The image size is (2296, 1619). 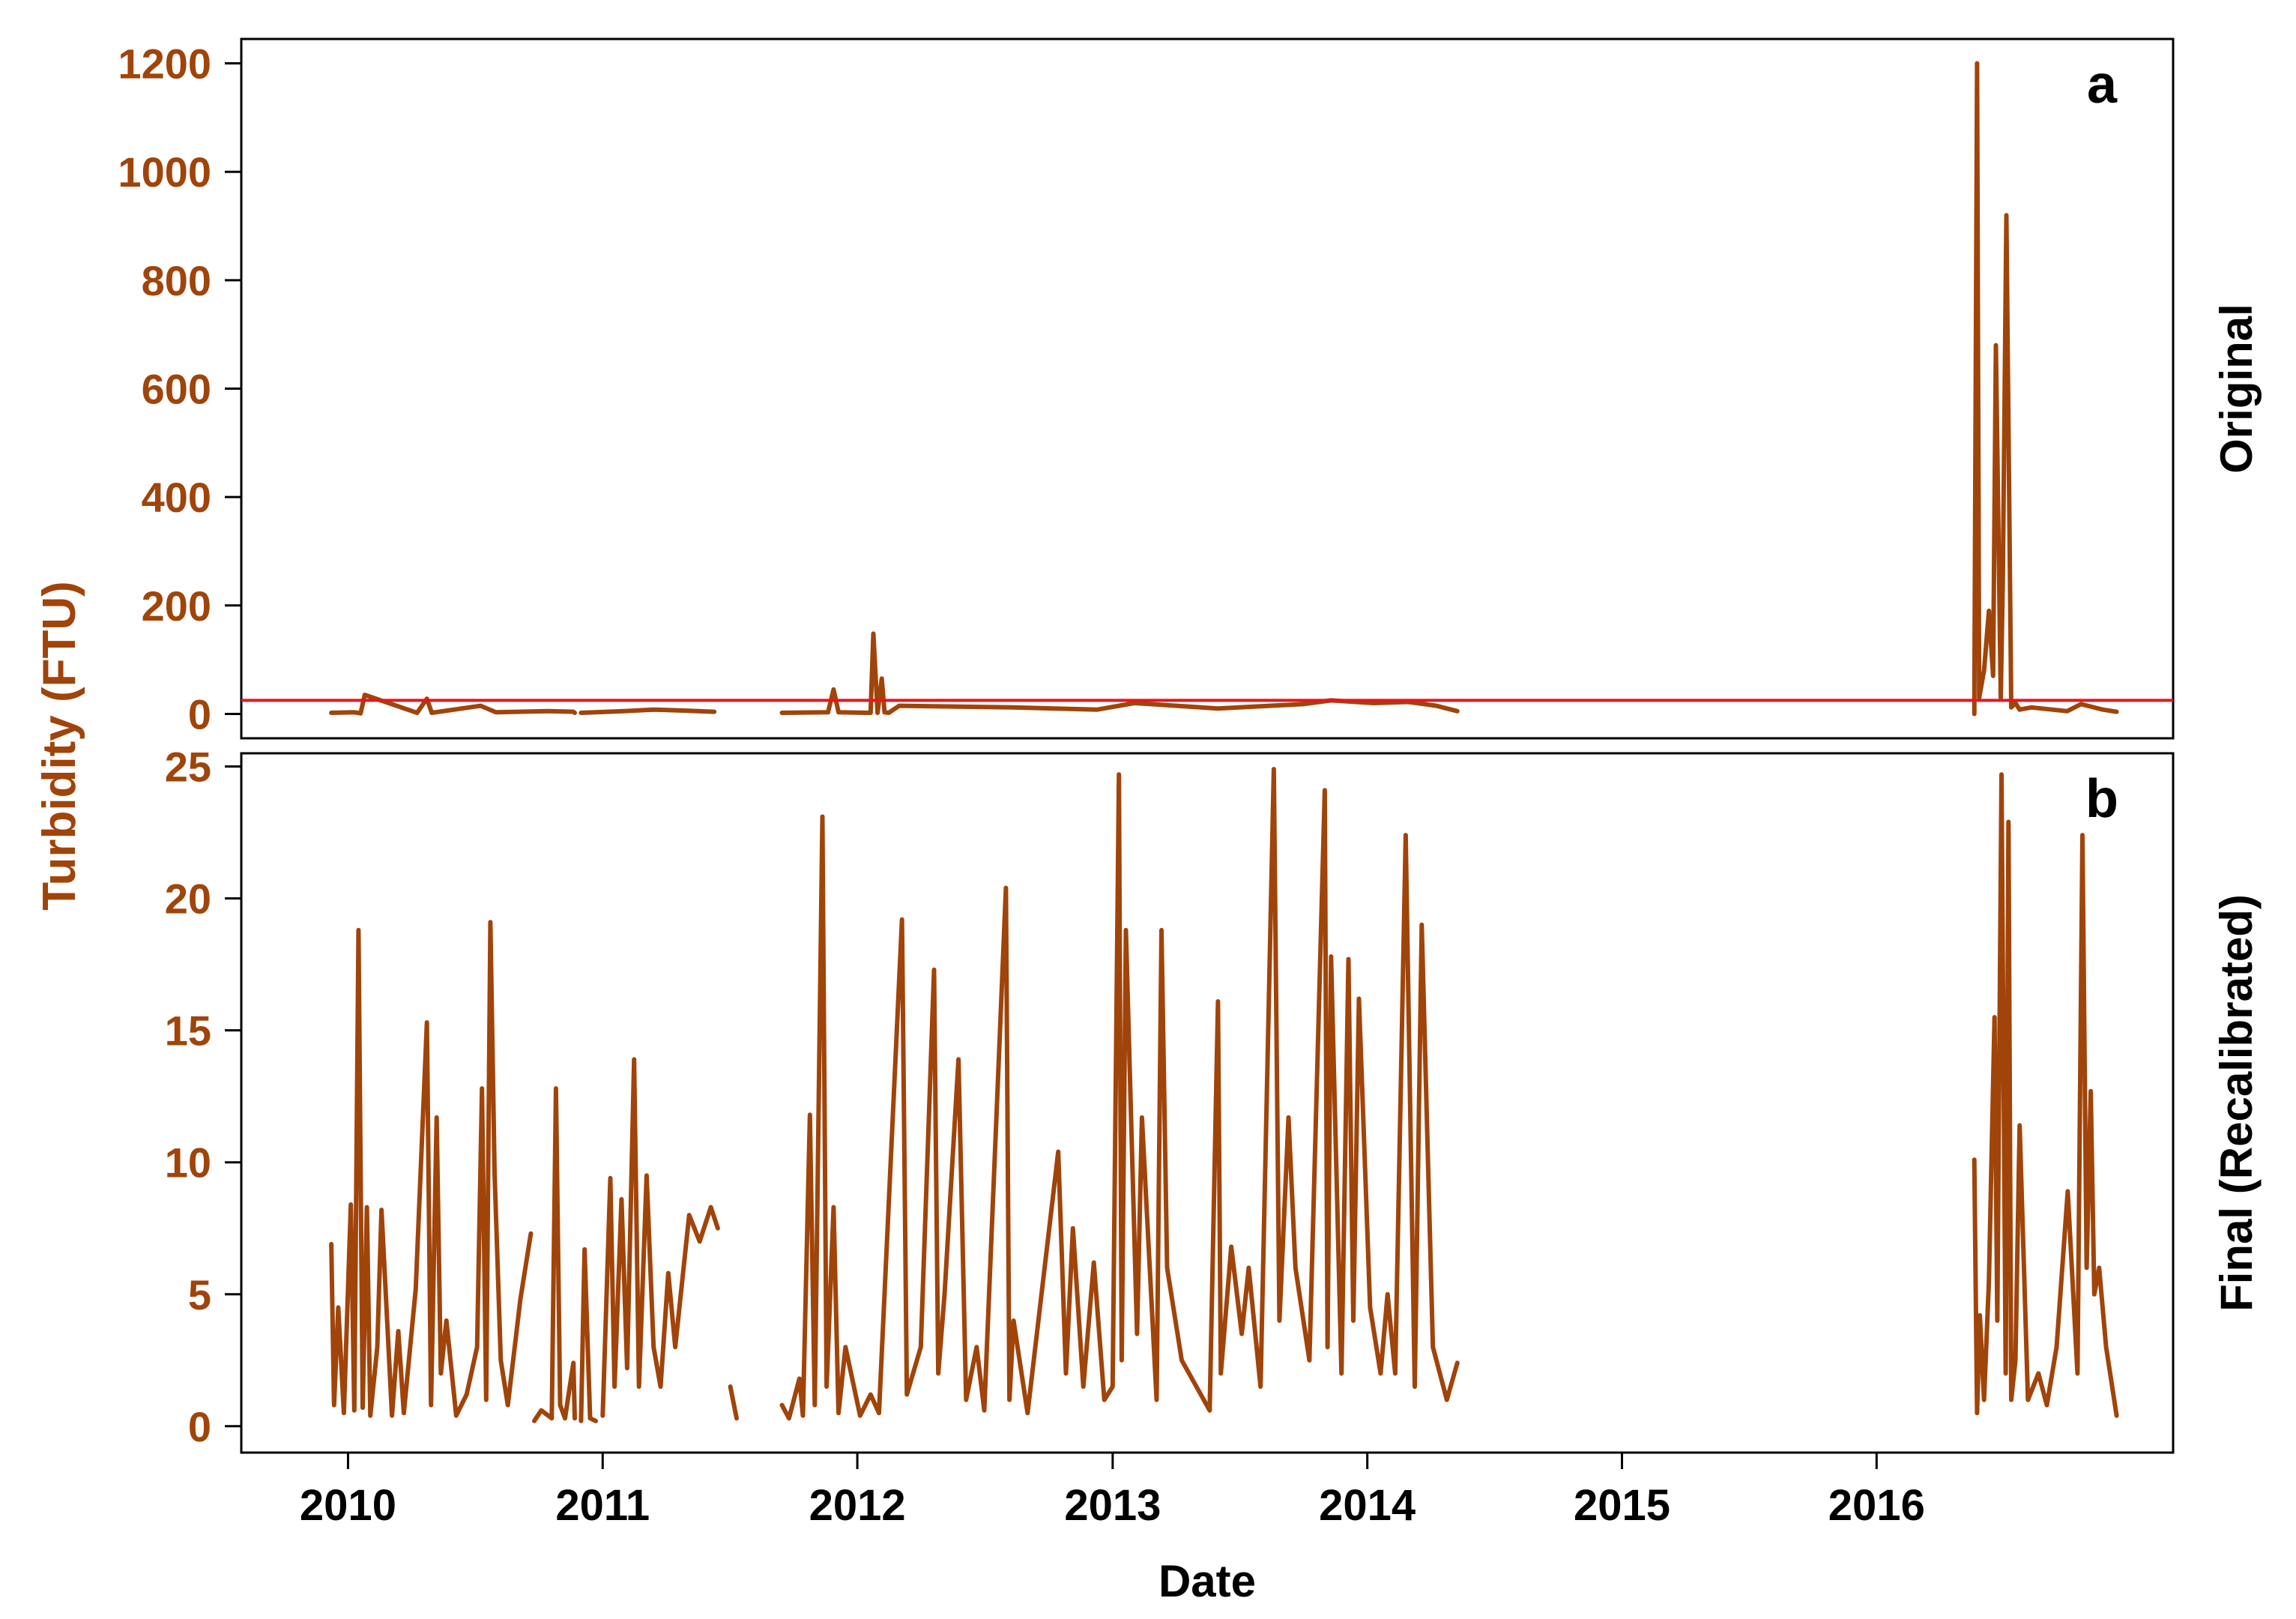 What do you see at coordinates (1876, 1505) in the screenshot?
I see `x-tick-label: 2016` at bounding box center [1876, 1505].